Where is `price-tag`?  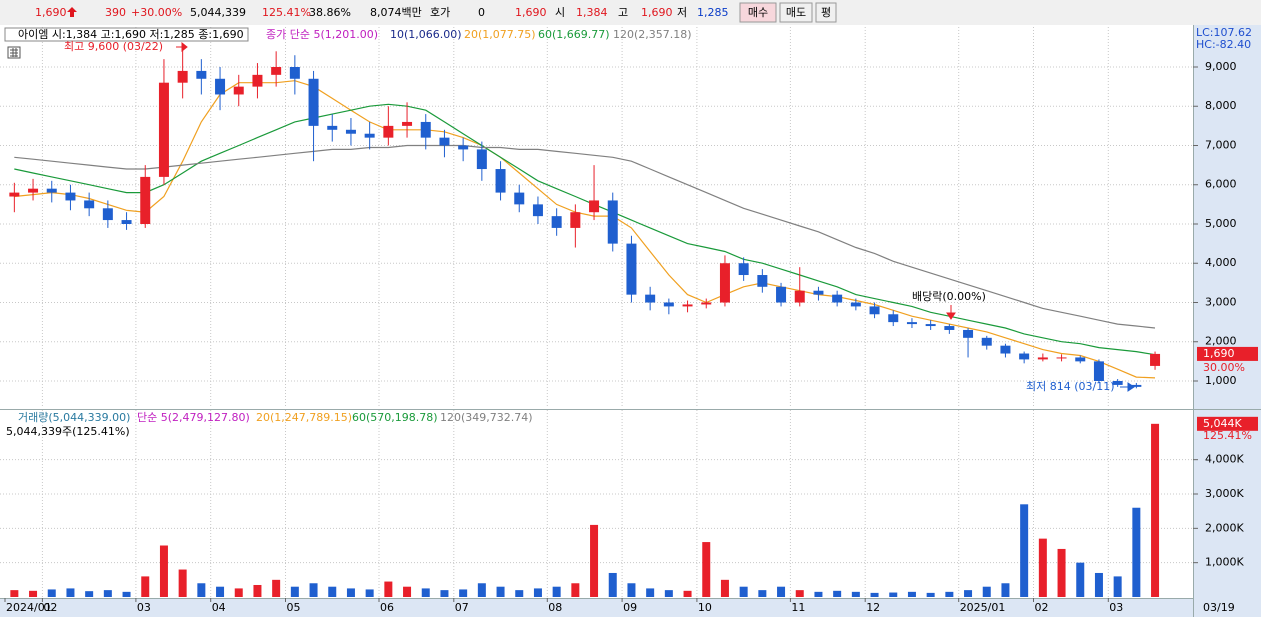 price-tag is located at coordinates (1227, 353).